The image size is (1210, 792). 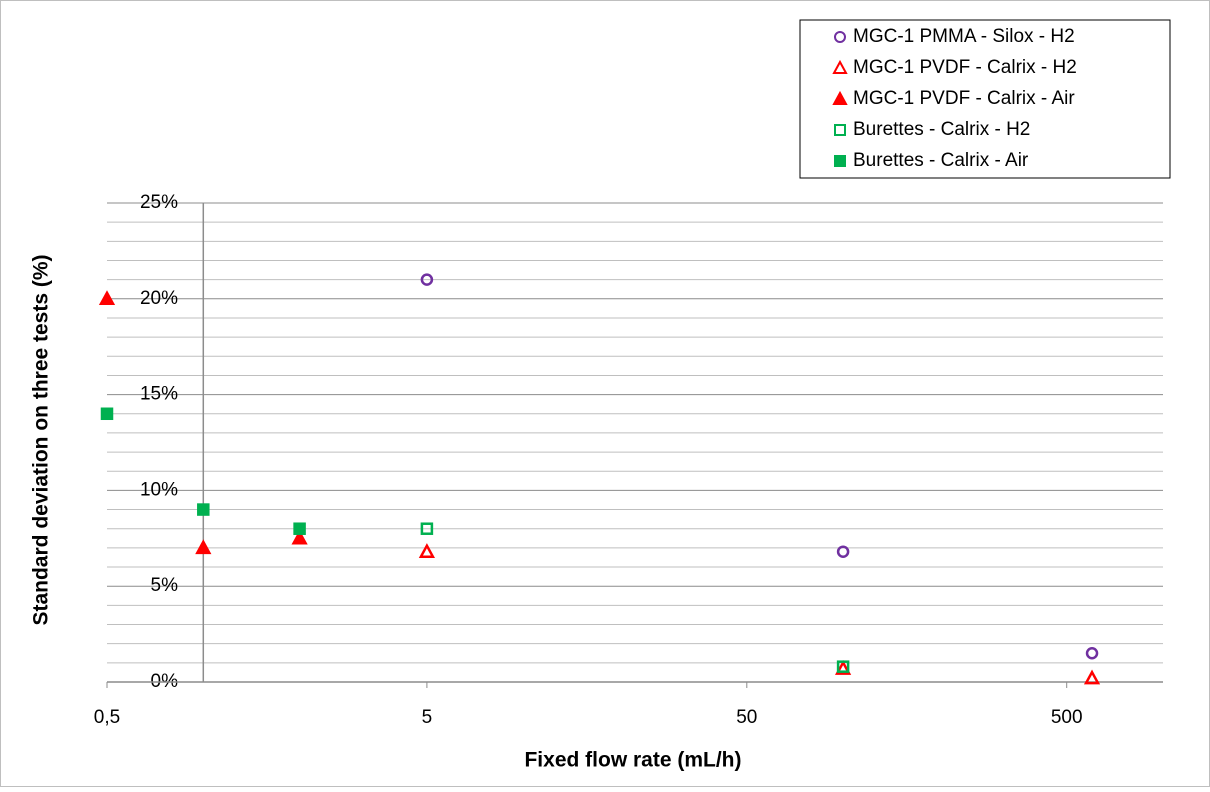 What do you see at coordinates (941, 160) in the screenshot?
I see `legend-label: Burettes - Calrix - Air` at bounding box center [941, 160].